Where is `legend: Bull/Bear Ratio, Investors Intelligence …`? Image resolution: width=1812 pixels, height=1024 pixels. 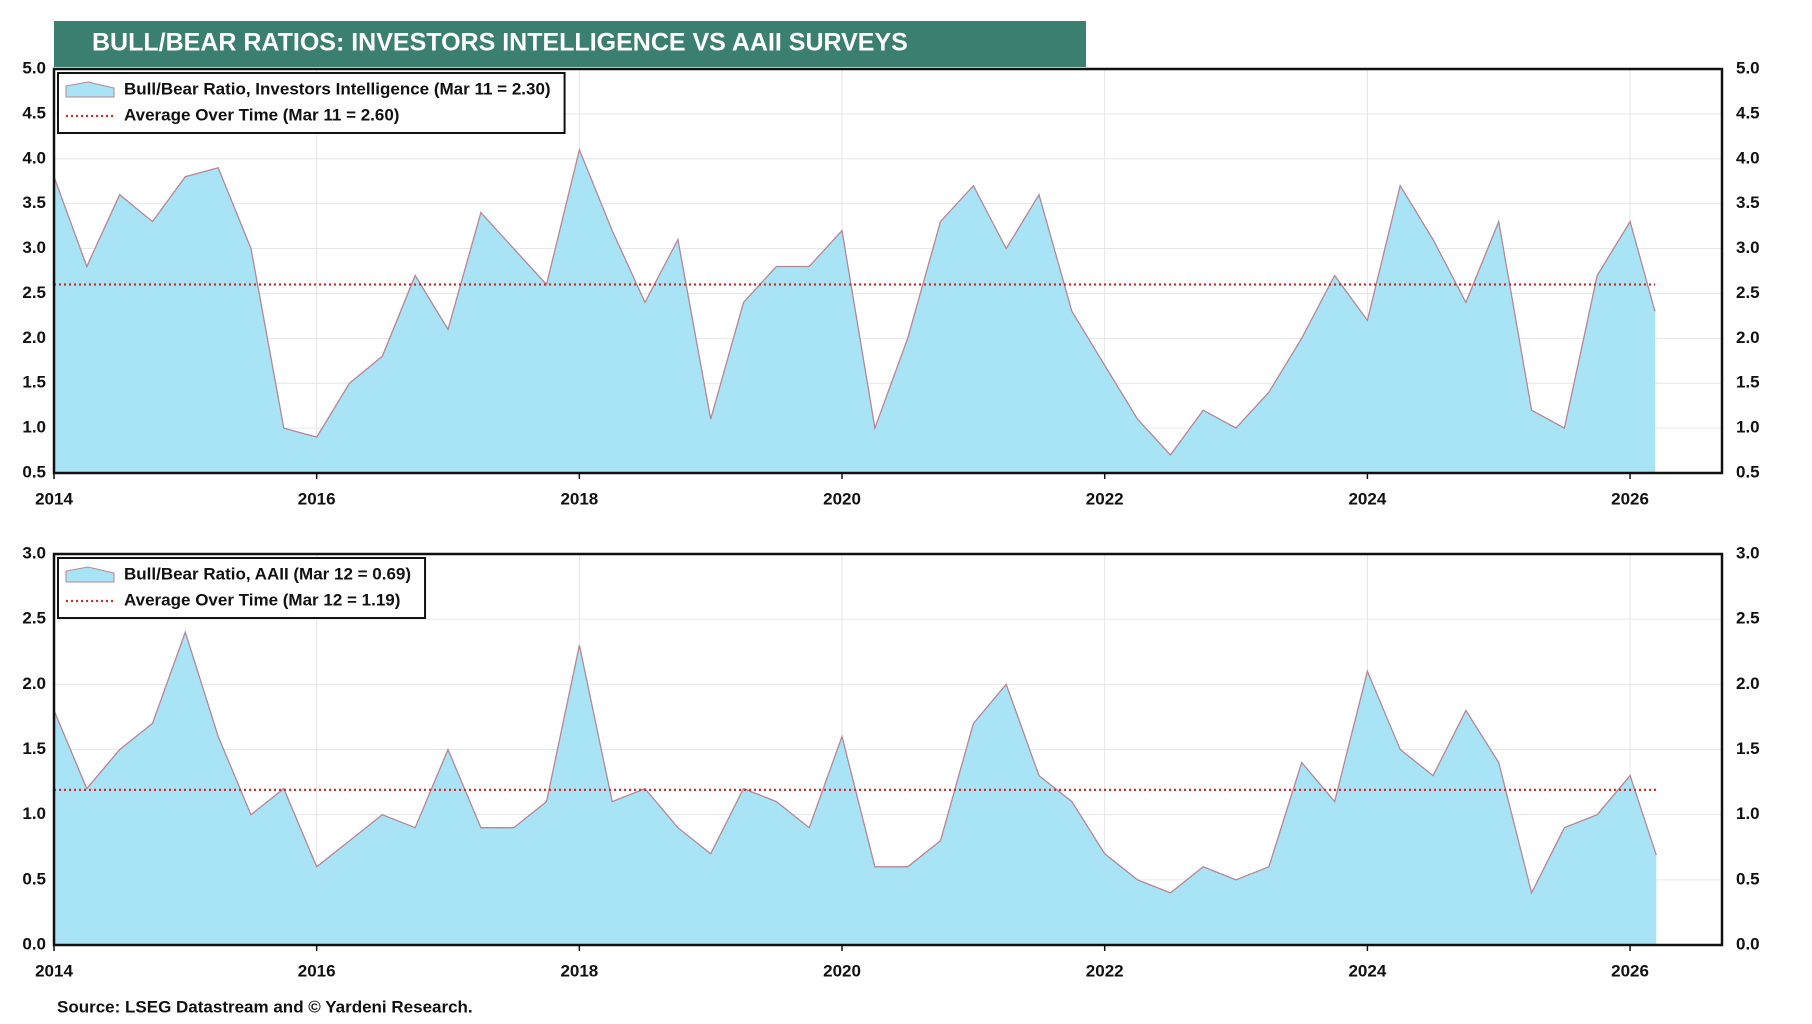
legend: Bull/Bear Ratio, Investors Intelligence … is located at coordinates (311, 103).